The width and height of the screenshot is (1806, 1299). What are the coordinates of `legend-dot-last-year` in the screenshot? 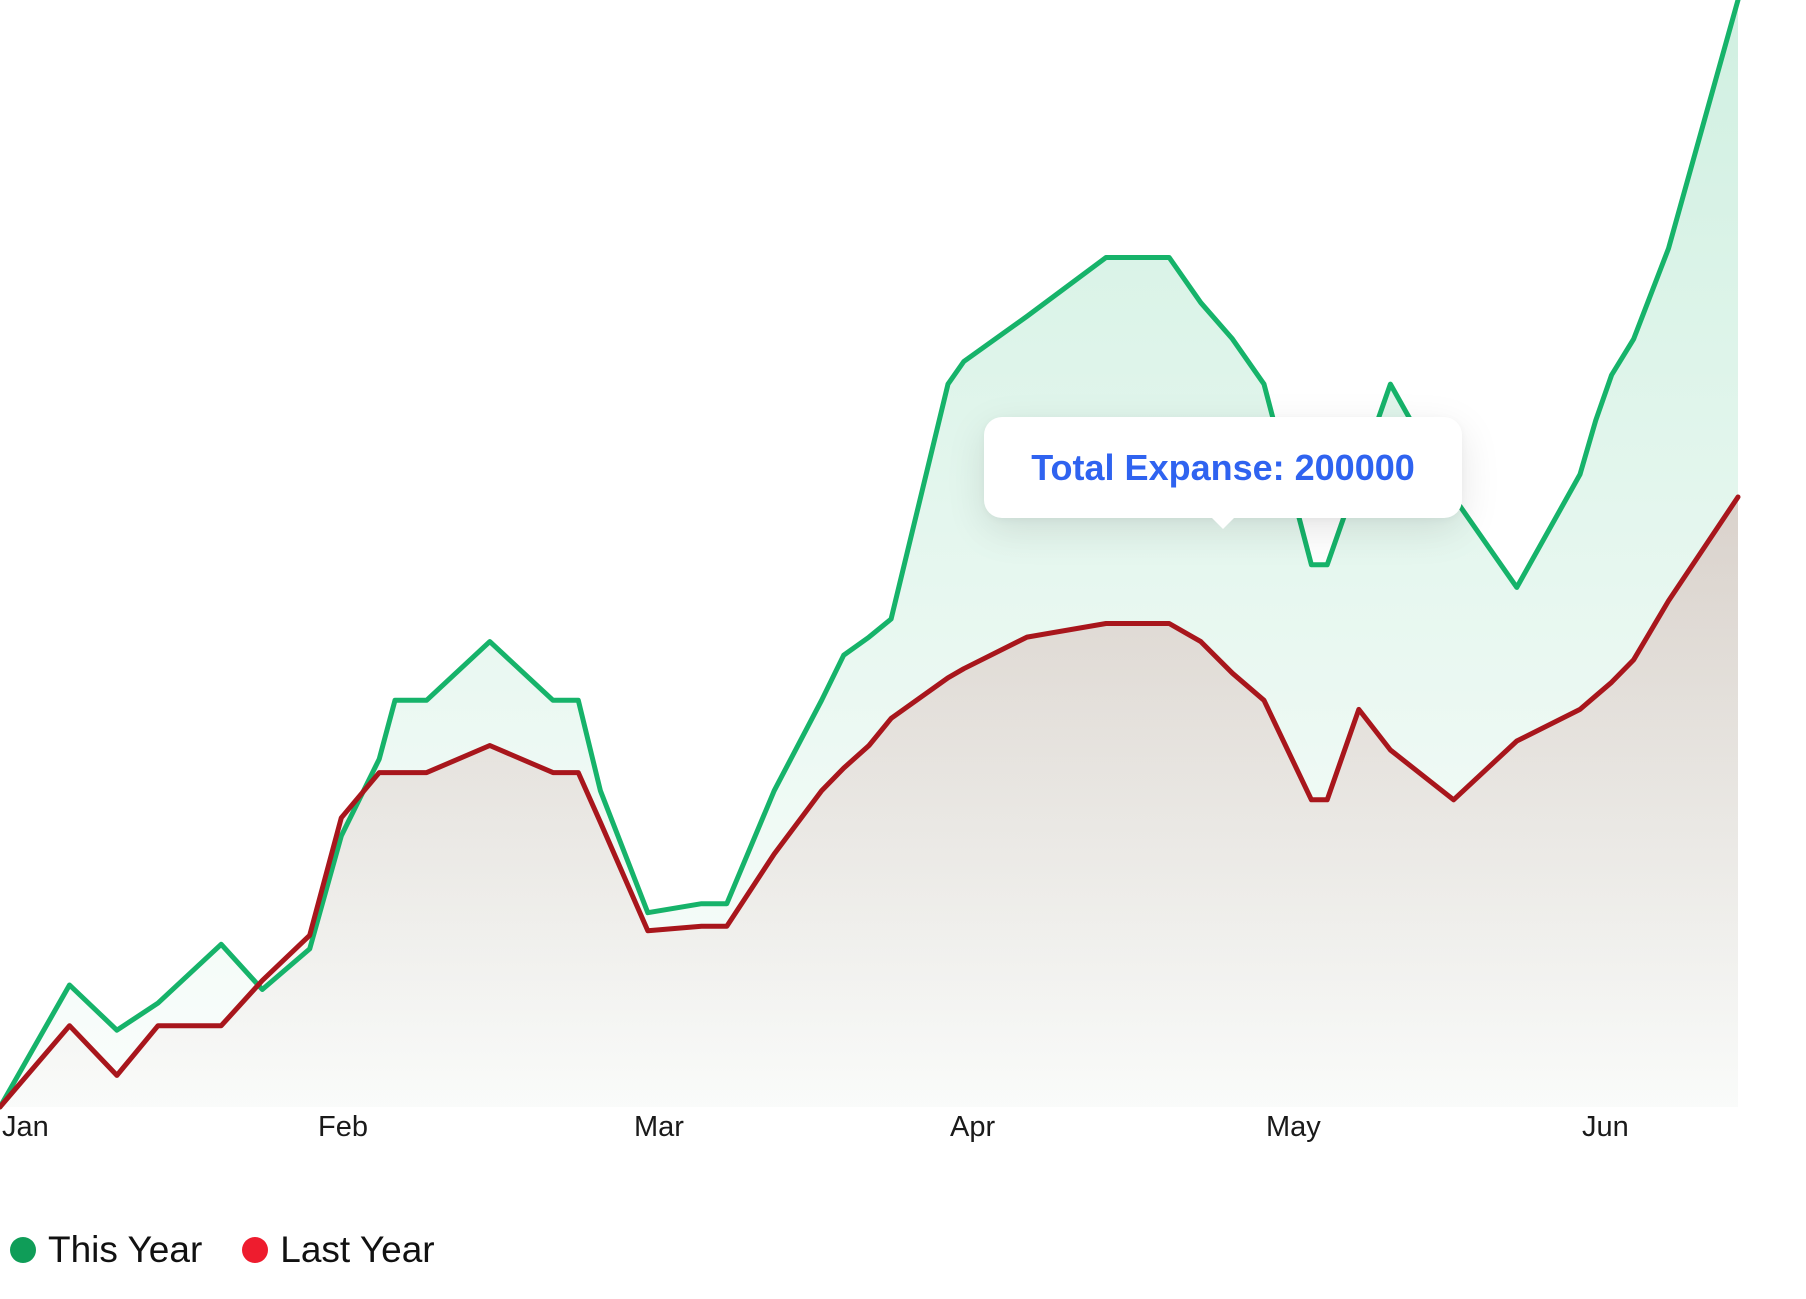 It's located at (255, 1250).